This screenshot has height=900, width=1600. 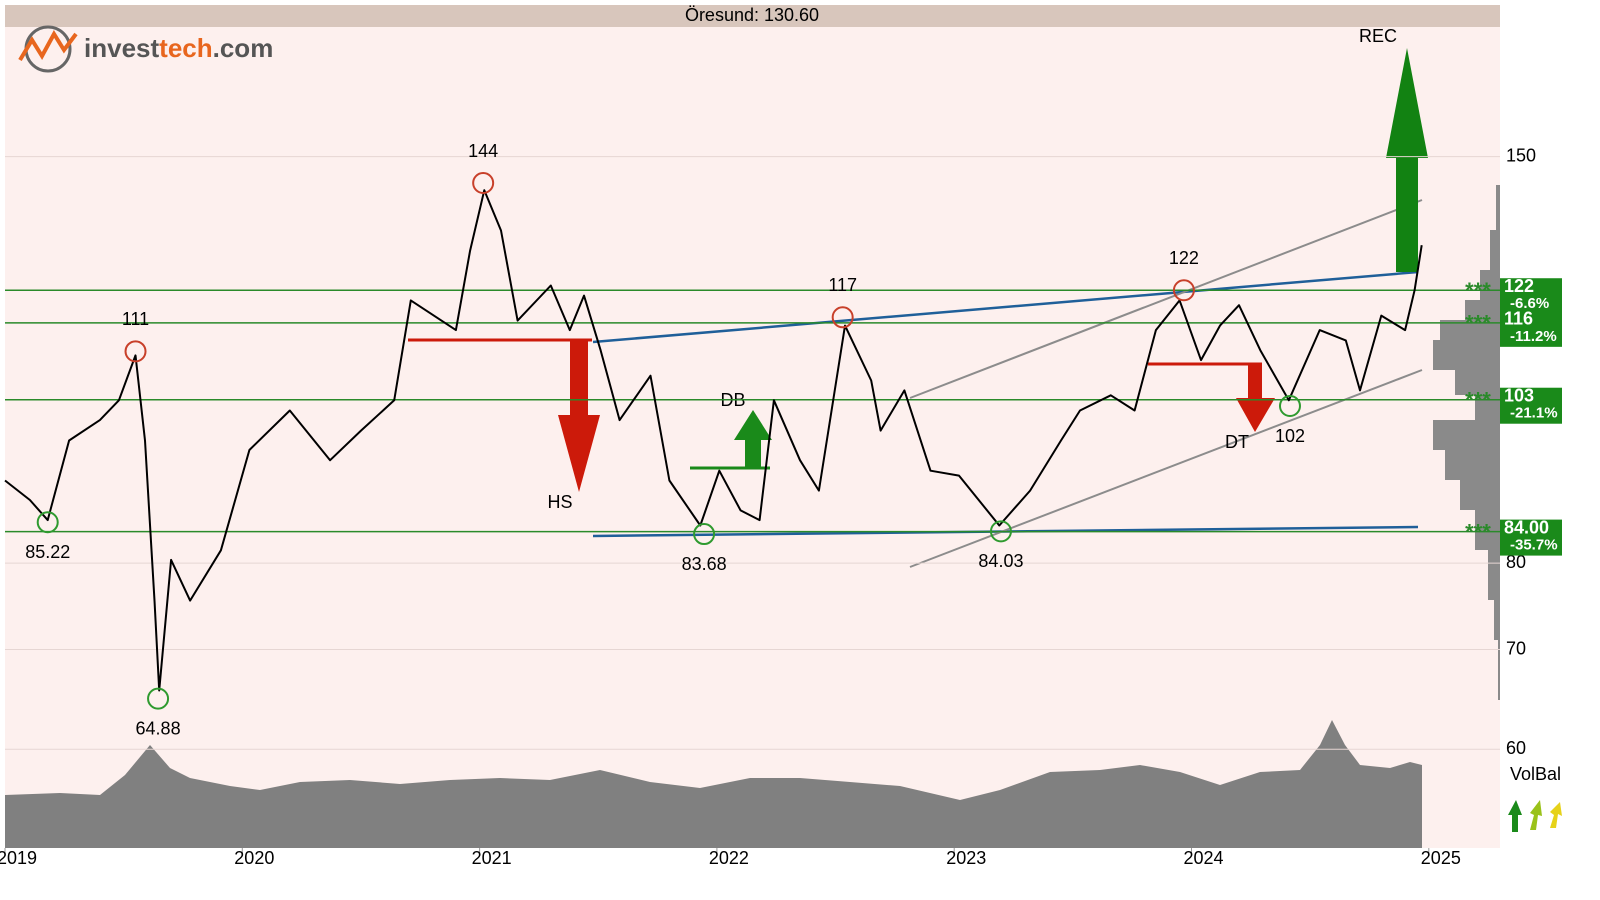 I want to click on volume-profile, so click(x=1466, y=442).